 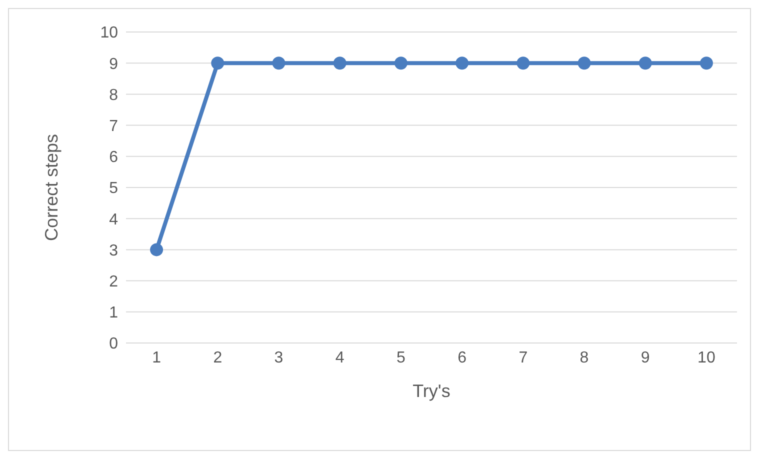 What do you see at coordinates (113, 189) in the screenshot?
I see `y-tick-label: 5` at bounding box center [113, 189].